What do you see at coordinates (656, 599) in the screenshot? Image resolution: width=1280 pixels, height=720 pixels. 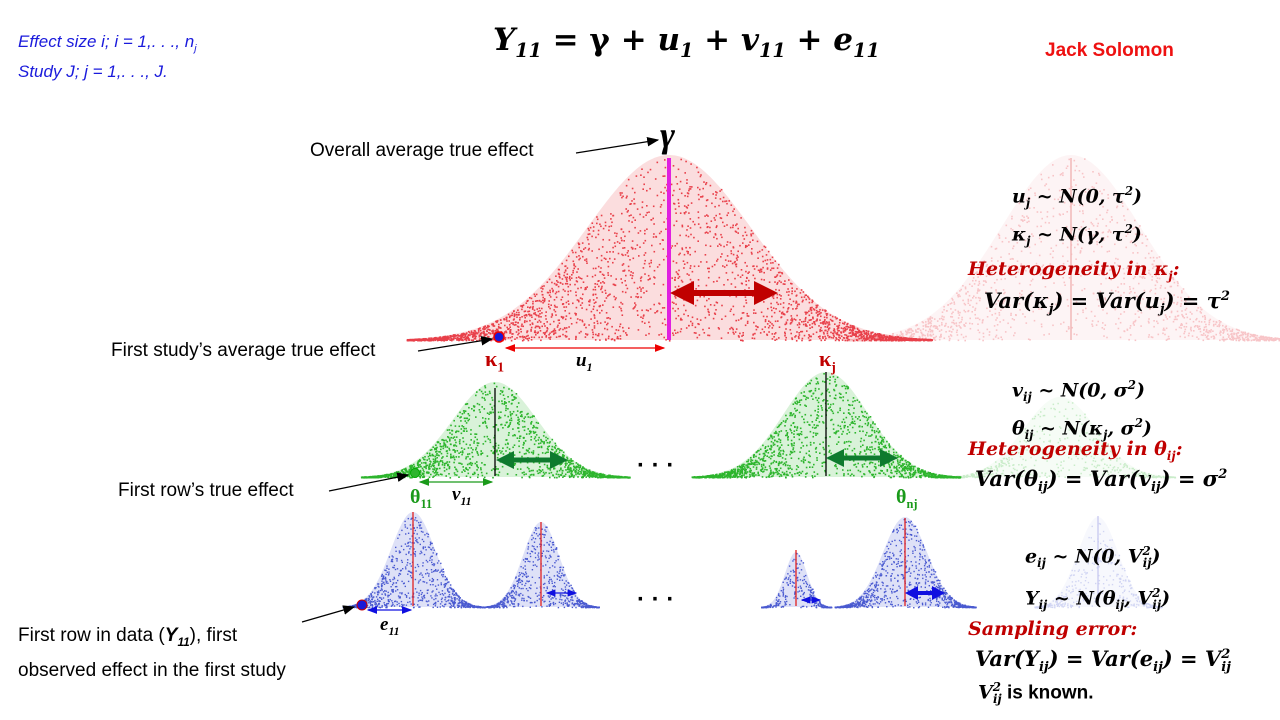 I see `ellipsis-blue-row: · · ·` at bounding box center [656, 599].